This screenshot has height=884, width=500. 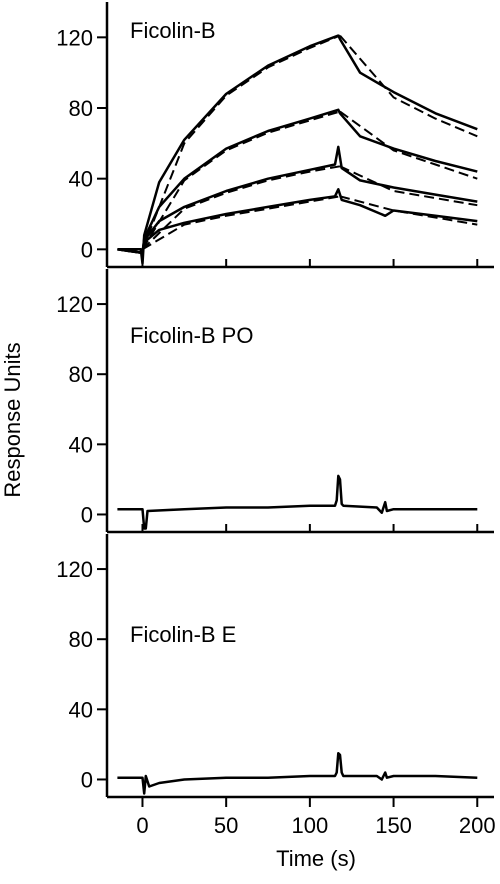 What do you see at coordinates (310, 825) in the screenshot?
I see `x-tick-label: 100` at bounding box center [310, 825].